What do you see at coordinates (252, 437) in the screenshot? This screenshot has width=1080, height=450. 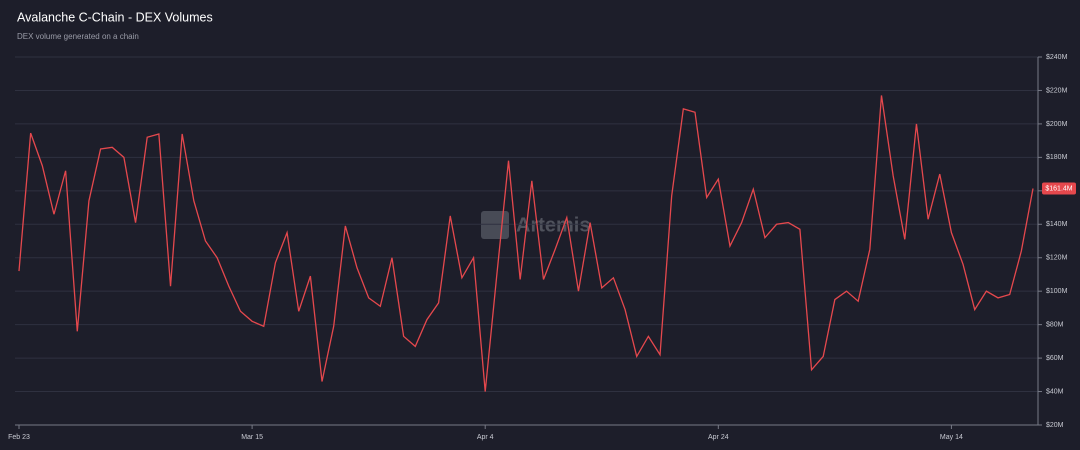 I see `x-tick-label: Mar 15` at bounding box center [252, 437].